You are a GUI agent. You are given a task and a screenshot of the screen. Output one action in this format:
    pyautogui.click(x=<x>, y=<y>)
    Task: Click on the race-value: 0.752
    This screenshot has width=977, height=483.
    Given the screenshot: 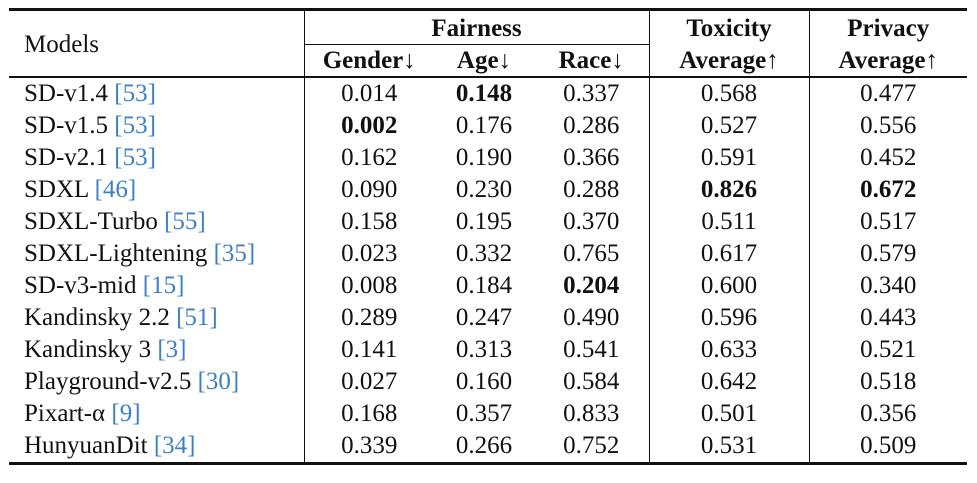 What is the action you would take?
    pyautogui.click(x=592, y=447)
    